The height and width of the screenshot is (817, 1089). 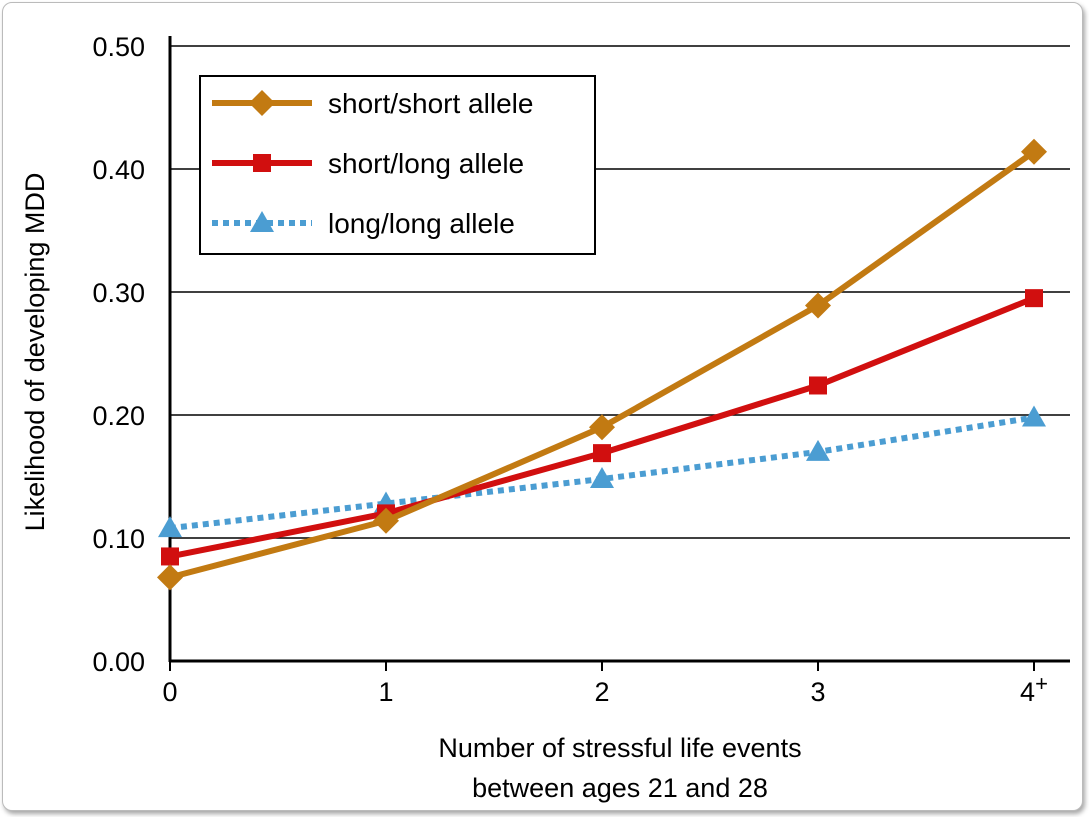 I want to click on x-tick-label: 2, so click(x=601, y=692).